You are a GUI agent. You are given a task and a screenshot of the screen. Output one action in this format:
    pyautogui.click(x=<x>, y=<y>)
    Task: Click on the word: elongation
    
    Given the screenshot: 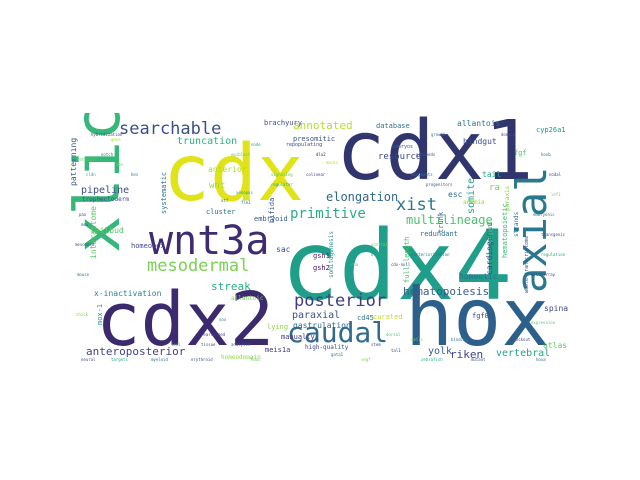 What is the action you would take?
    pyautogui.click(x=362, y=197)
    